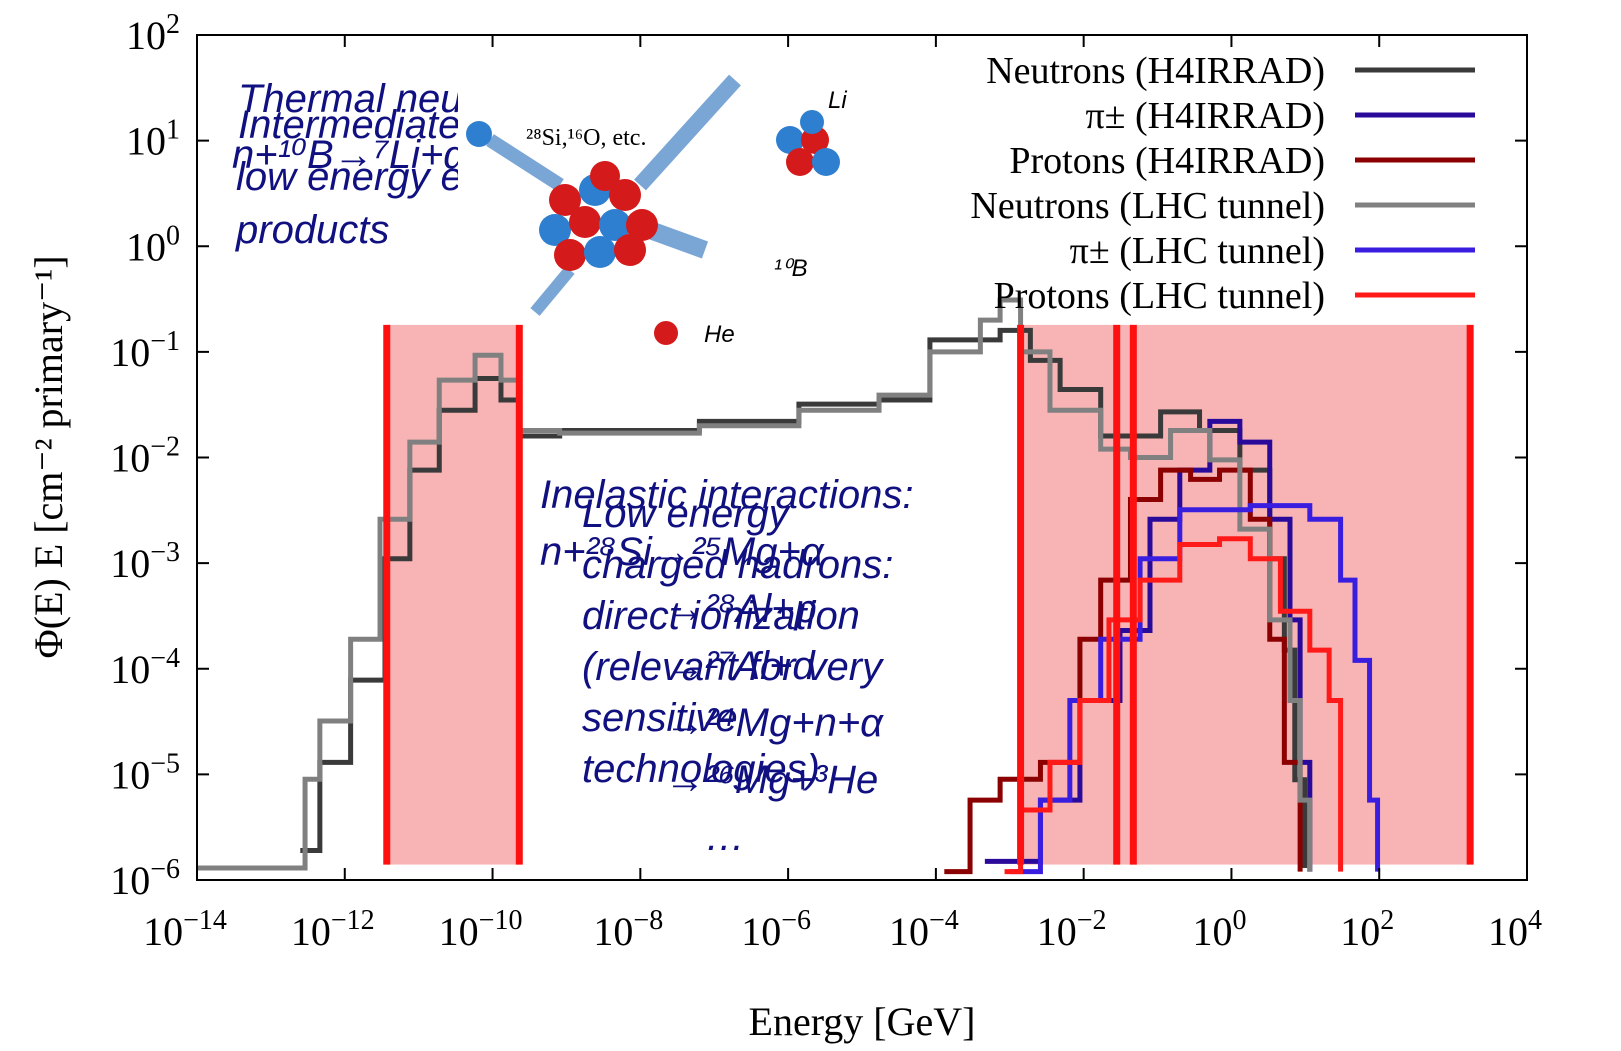 The image size is (1621, 1051). Describe the element at coordinates (741, 609) in the screenshot. I see `annotation-line: →²⁸Al+p` at that location.